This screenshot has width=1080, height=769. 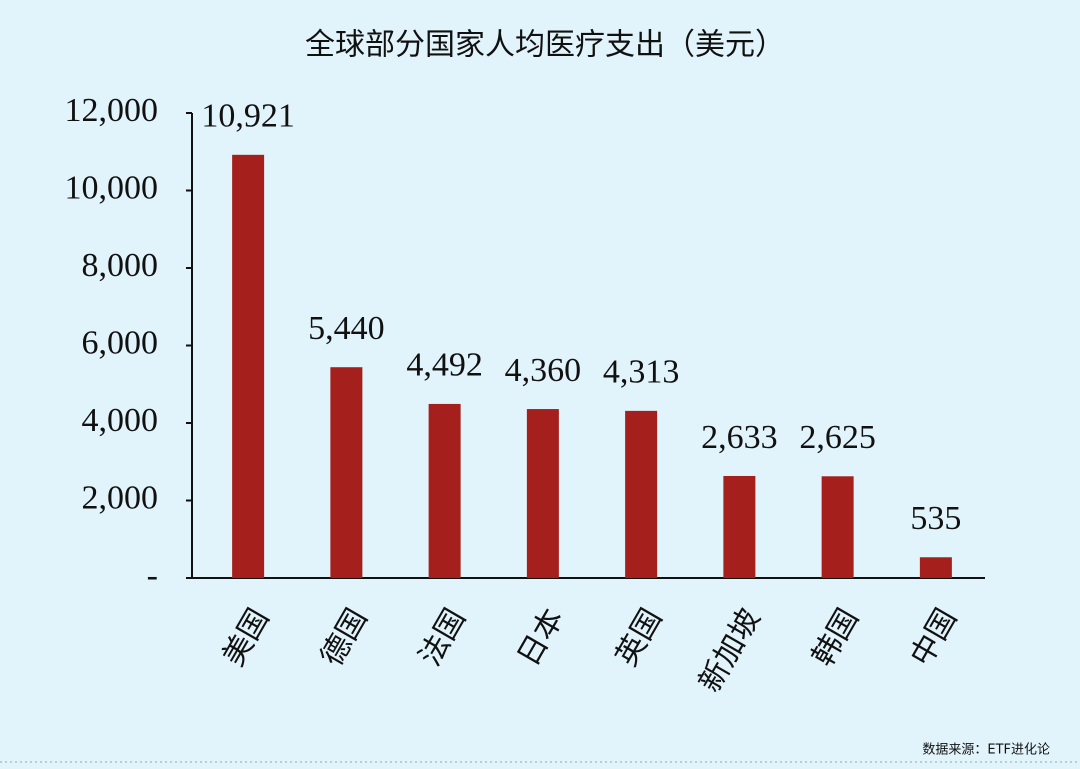 What do you see at coordinates (739, 437) in the screenshot?
I see `value-label: 2,633` at bounding box center [739, 437].